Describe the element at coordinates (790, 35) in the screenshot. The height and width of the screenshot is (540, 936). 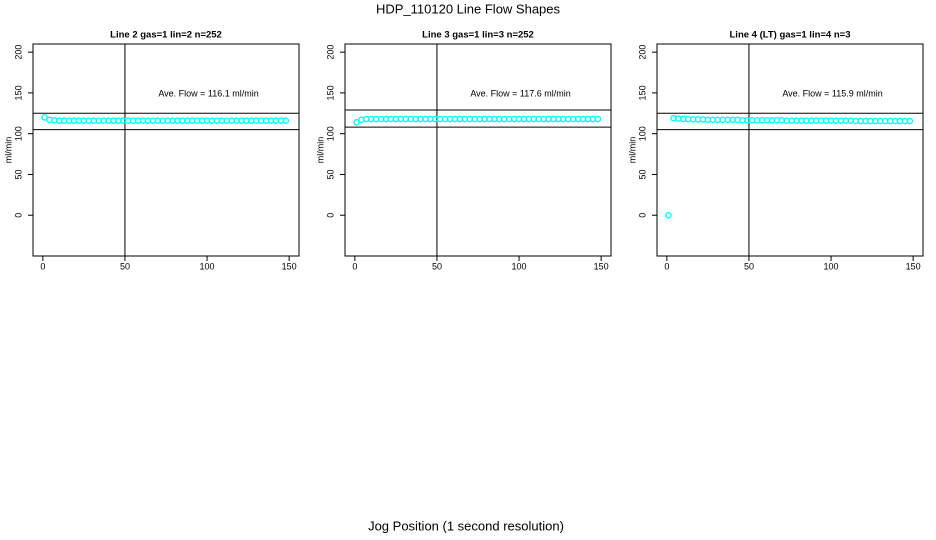
I see `panel-title: Line 4 (LT) gas=1 lin=4 n=3` at that location.